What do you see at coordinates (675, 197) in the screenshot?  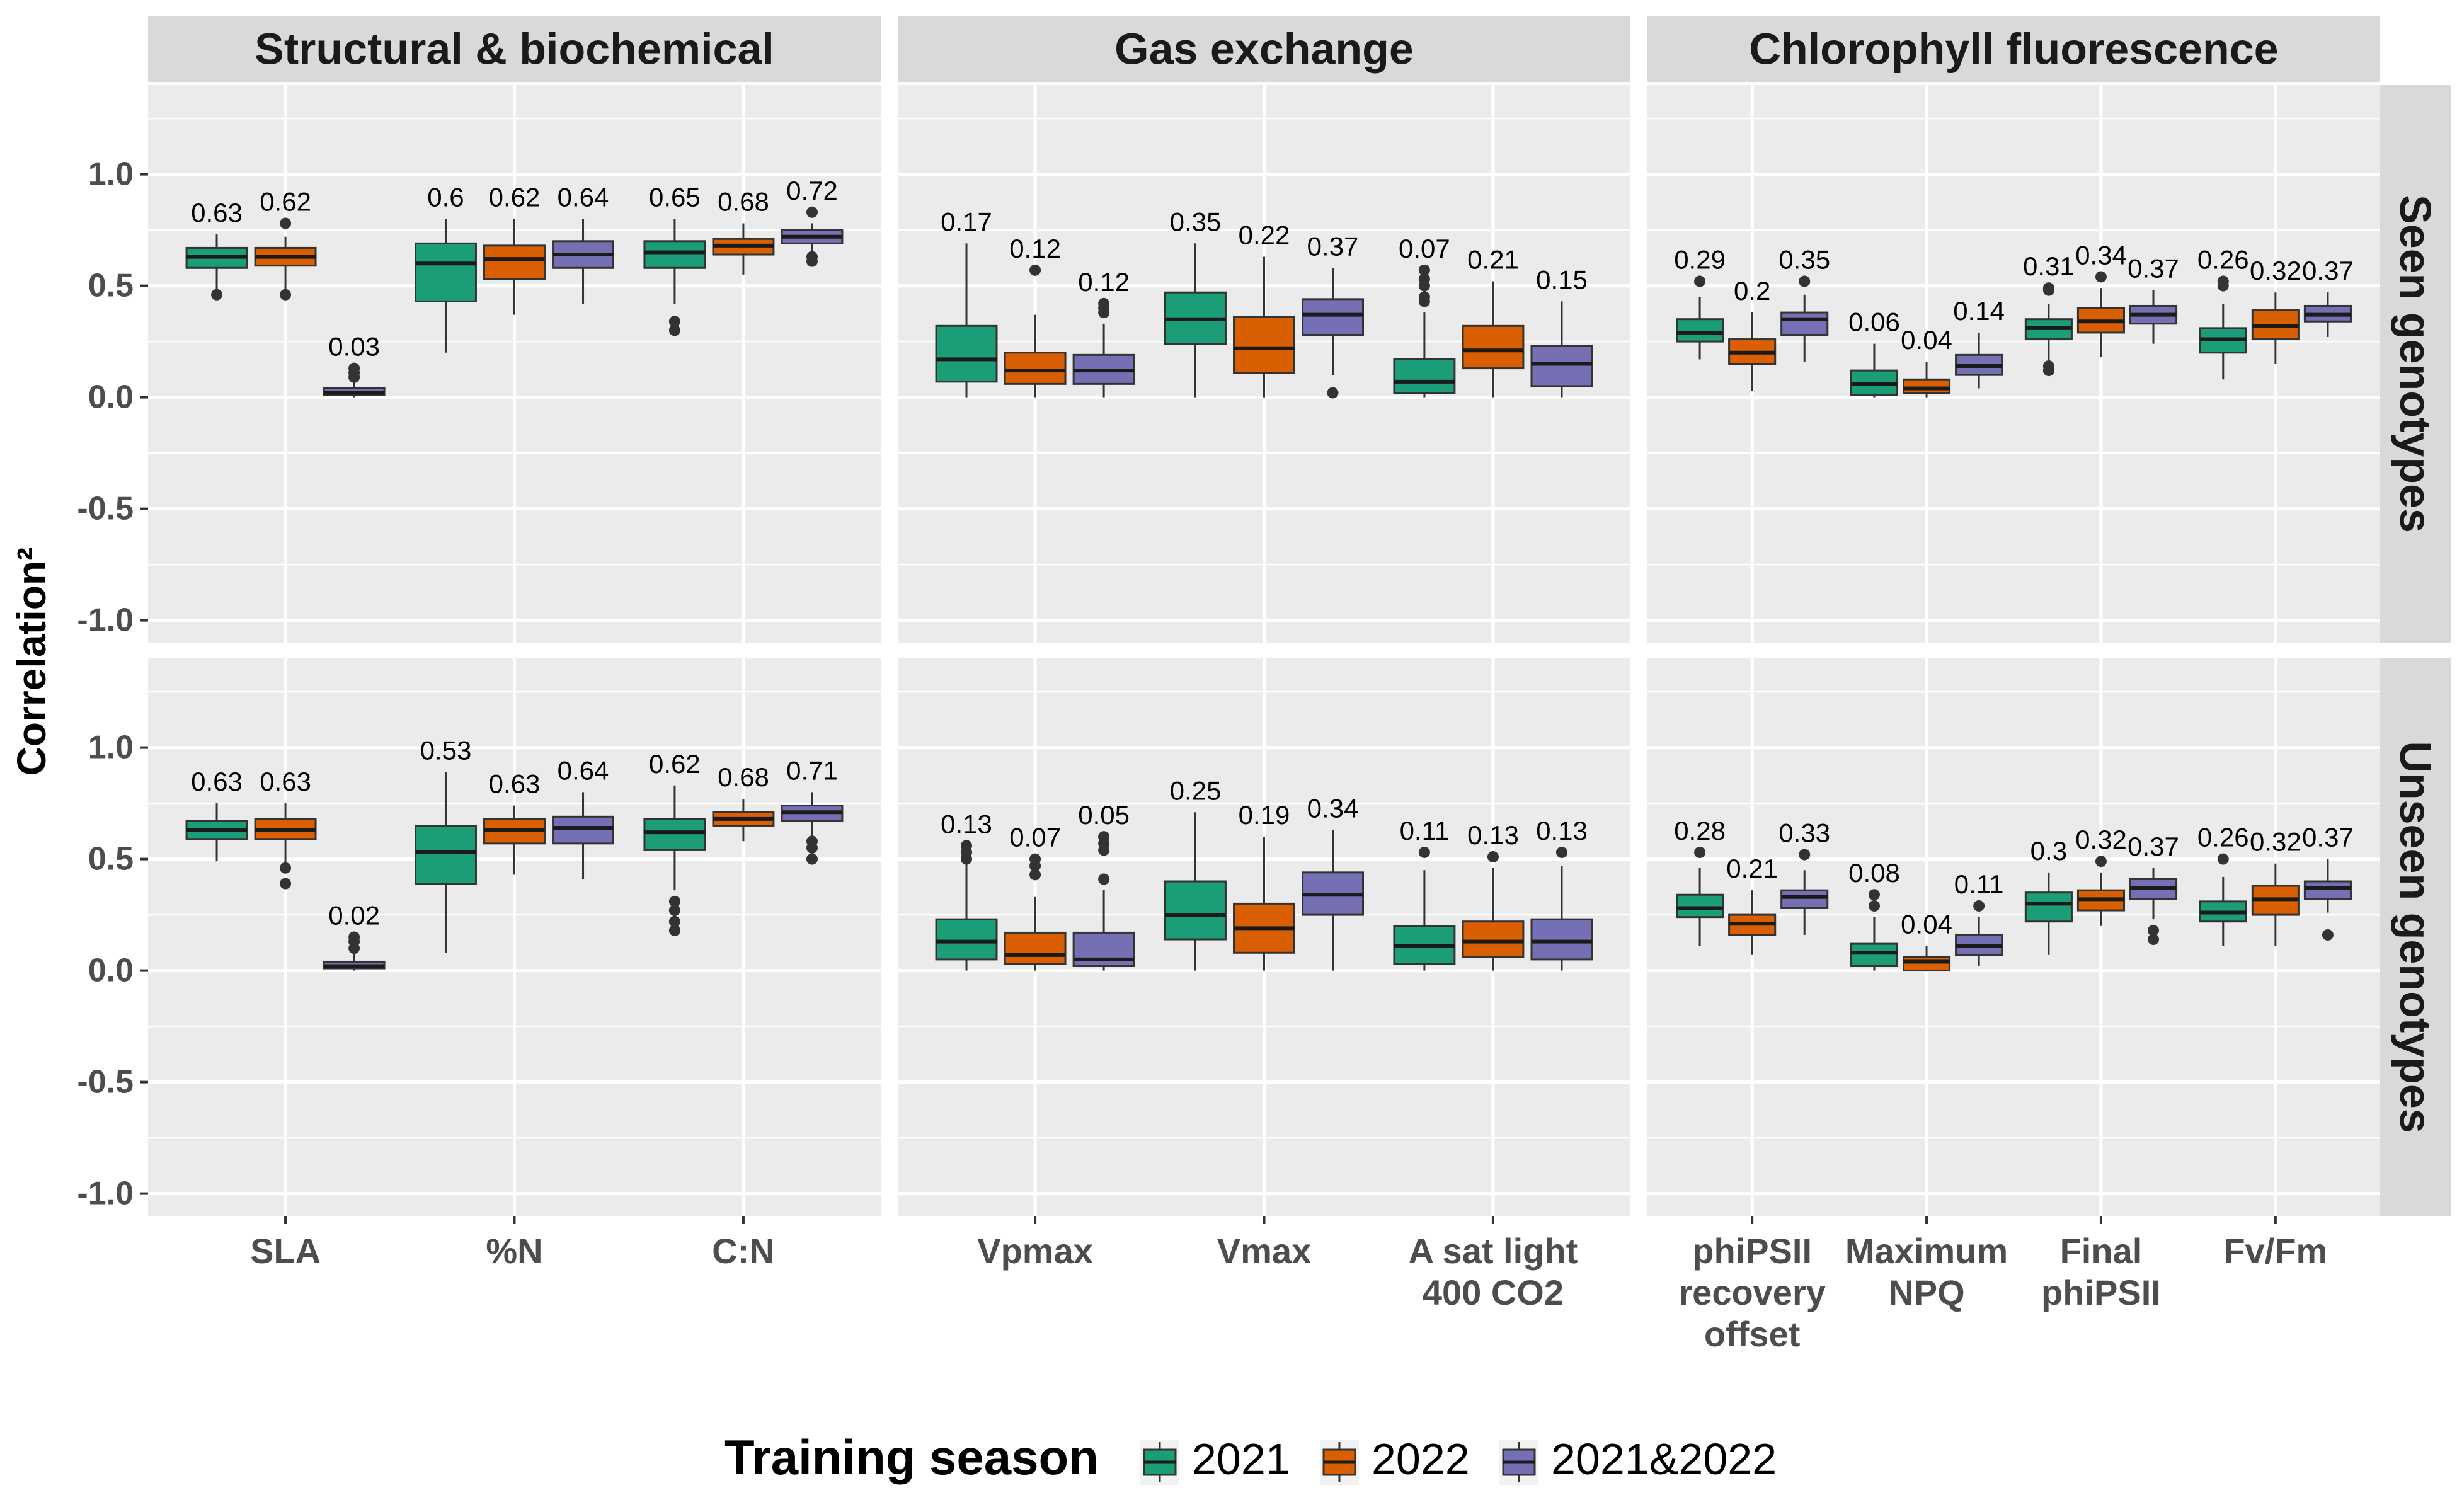 I see `median-label: 0.65` at bounding box center [675, 197].